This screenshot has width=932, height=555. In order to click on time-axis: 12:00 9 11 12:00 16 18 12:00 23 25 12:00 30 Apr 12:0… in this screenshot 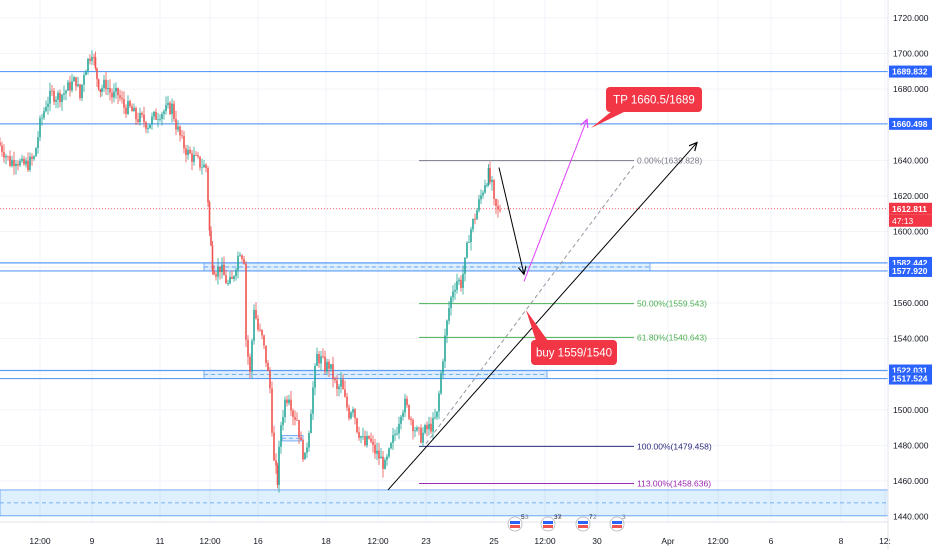, I will do `click(445, 533)`.